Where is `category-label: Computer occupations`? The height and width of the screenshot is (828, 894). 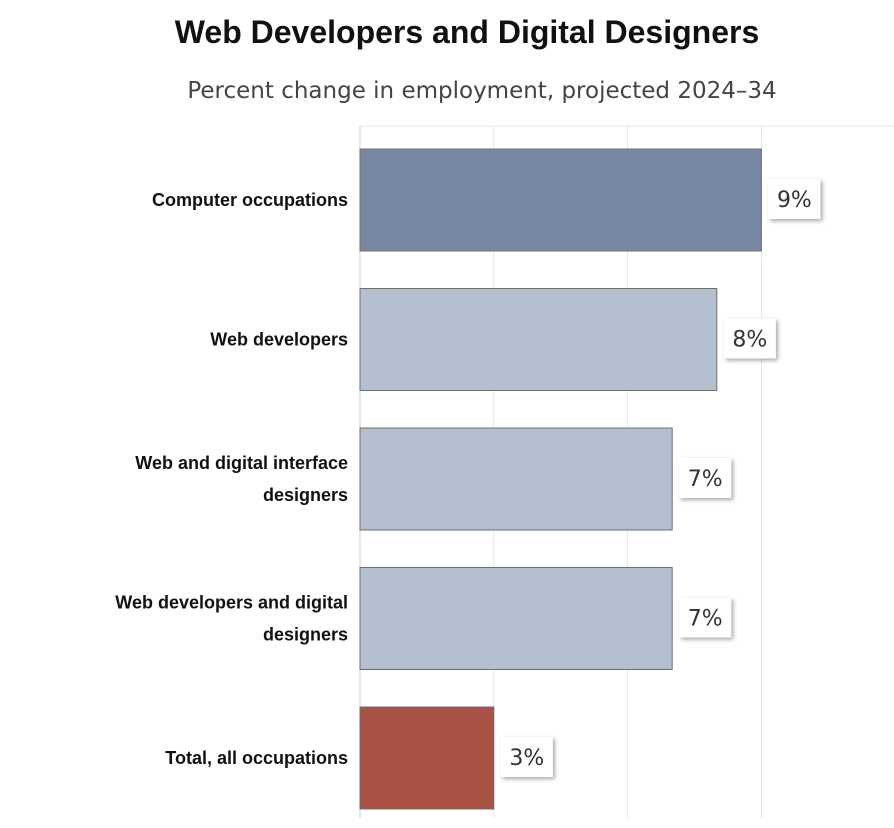 category-label: Computer occupations is located at coordinates (250, 200).